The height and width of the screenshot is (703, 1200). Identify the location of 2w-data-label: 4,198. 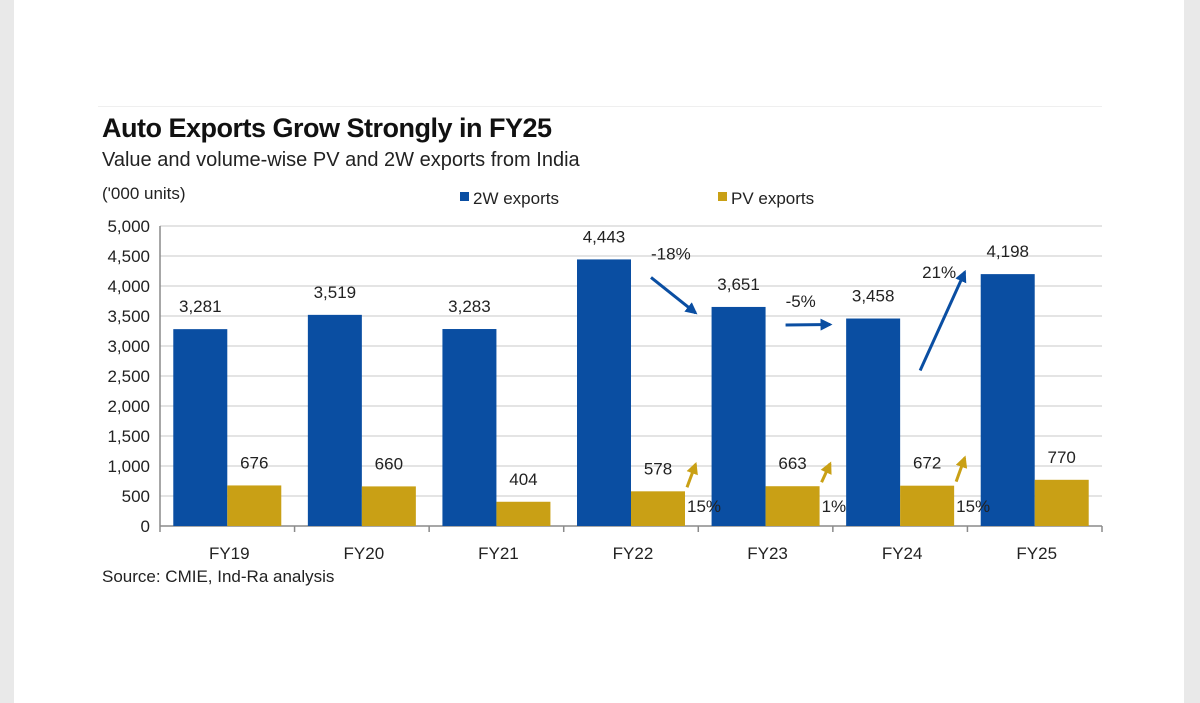
(1007, 251).